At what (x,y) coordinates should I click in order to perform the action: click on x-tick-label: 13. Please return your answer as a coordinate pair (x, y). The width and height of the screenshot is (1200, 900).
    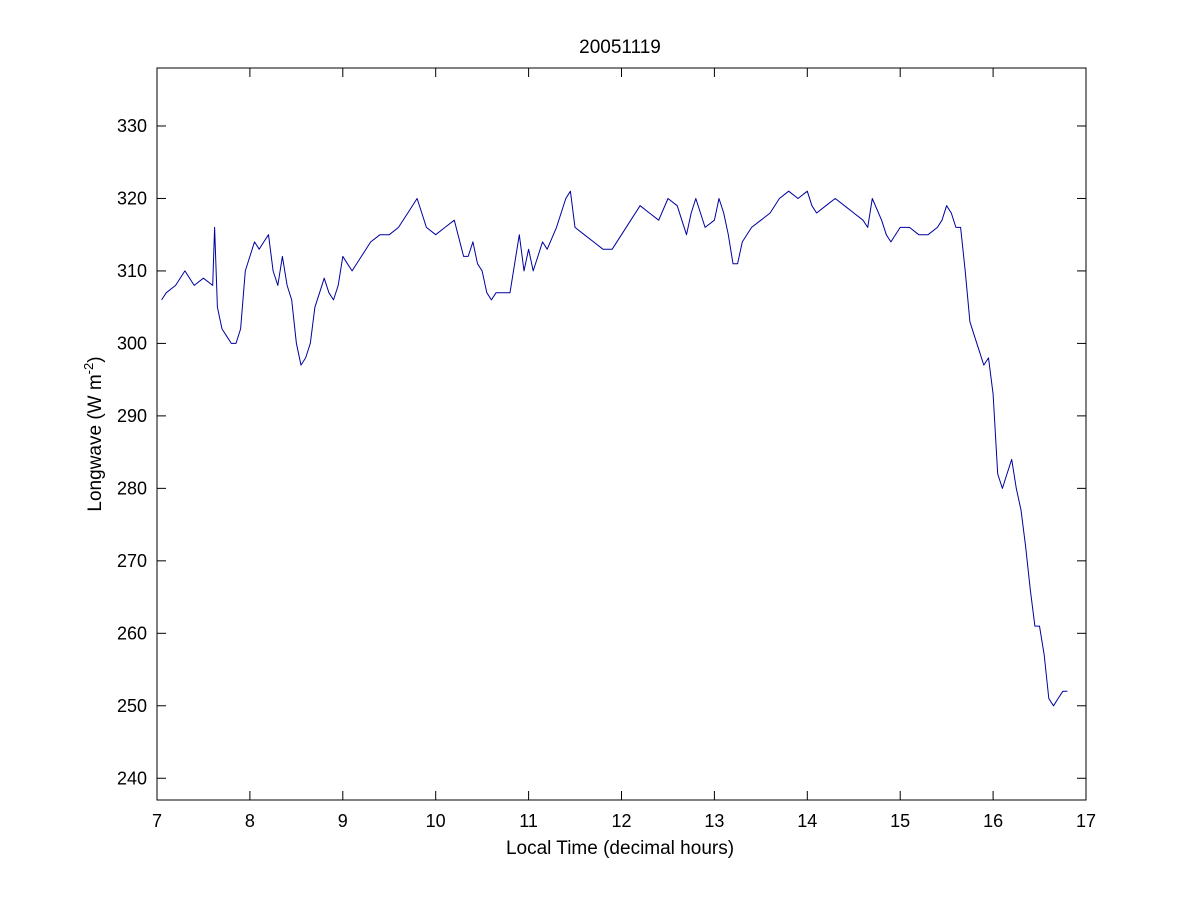
    Looking at the image, I should click on (714, 821).